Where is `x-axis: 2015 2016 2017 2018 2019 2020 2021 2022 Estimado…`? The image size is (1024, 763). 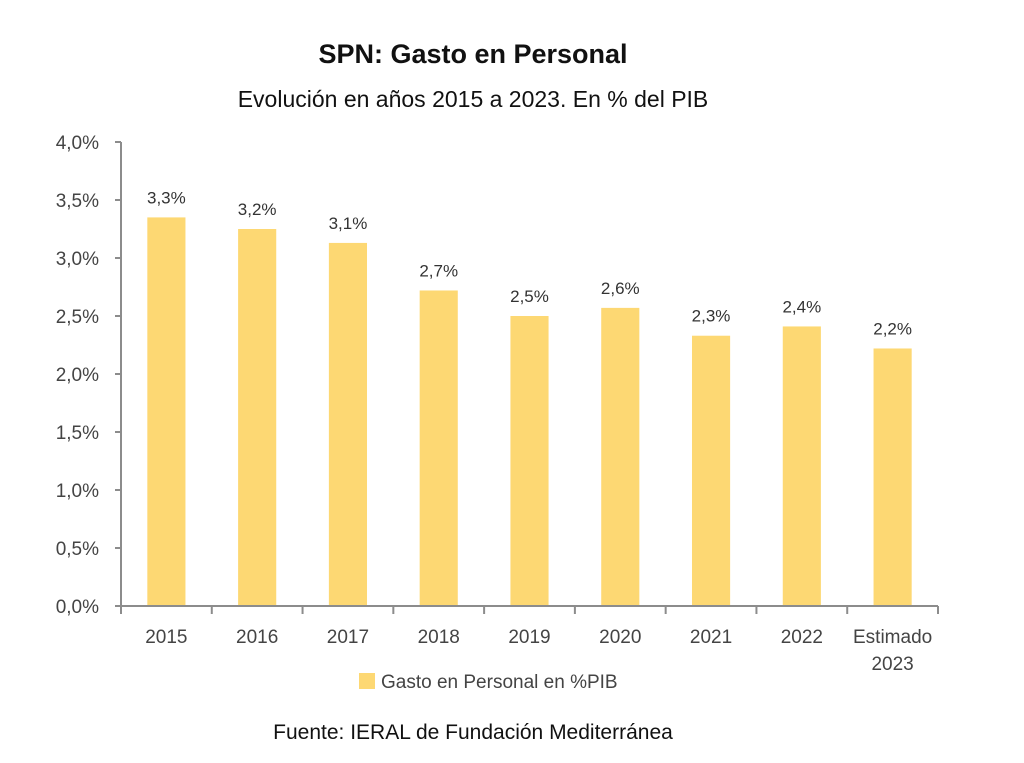 x-axis: 2015 2016 2017 2018 2019 2020 2021 2022 Estimado… is located at coordinates (527, 640).